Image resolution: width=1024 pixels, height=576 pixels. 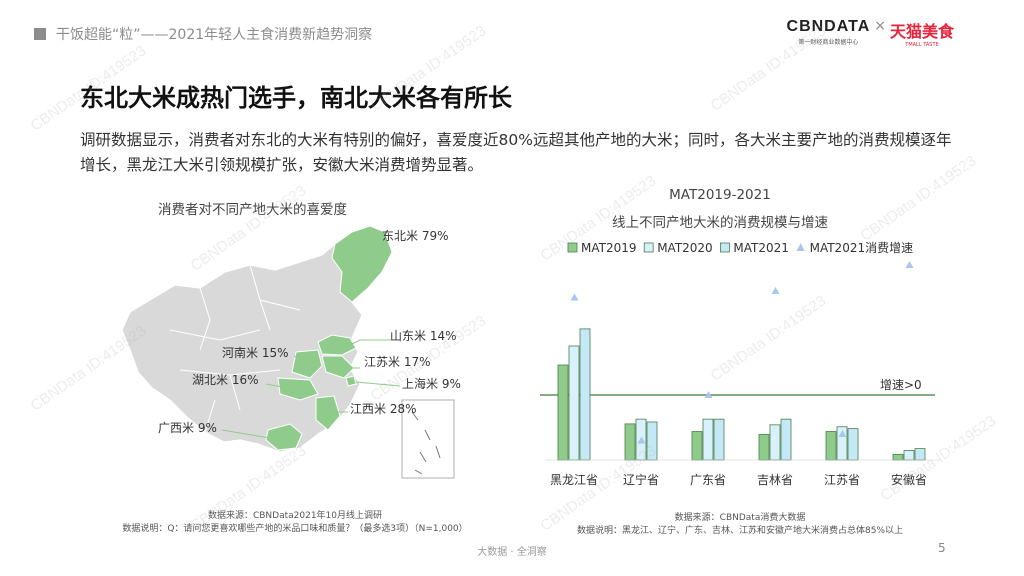 What do you see at coordinates (225, 379) in the screenshot?
I see `map-label-hubei: 湖北米 16%` at bounding box center [225, 379].